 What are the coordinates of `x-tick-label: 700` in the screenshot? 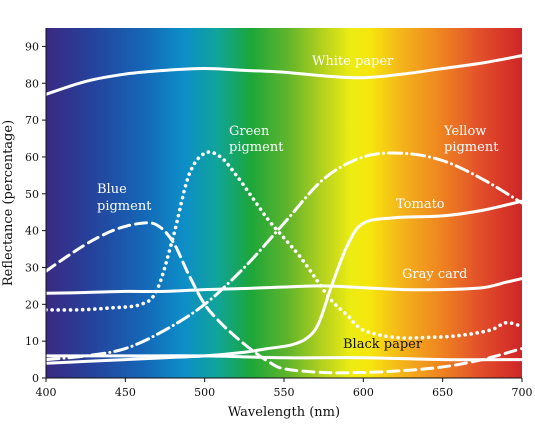 It's located at (522, 392).